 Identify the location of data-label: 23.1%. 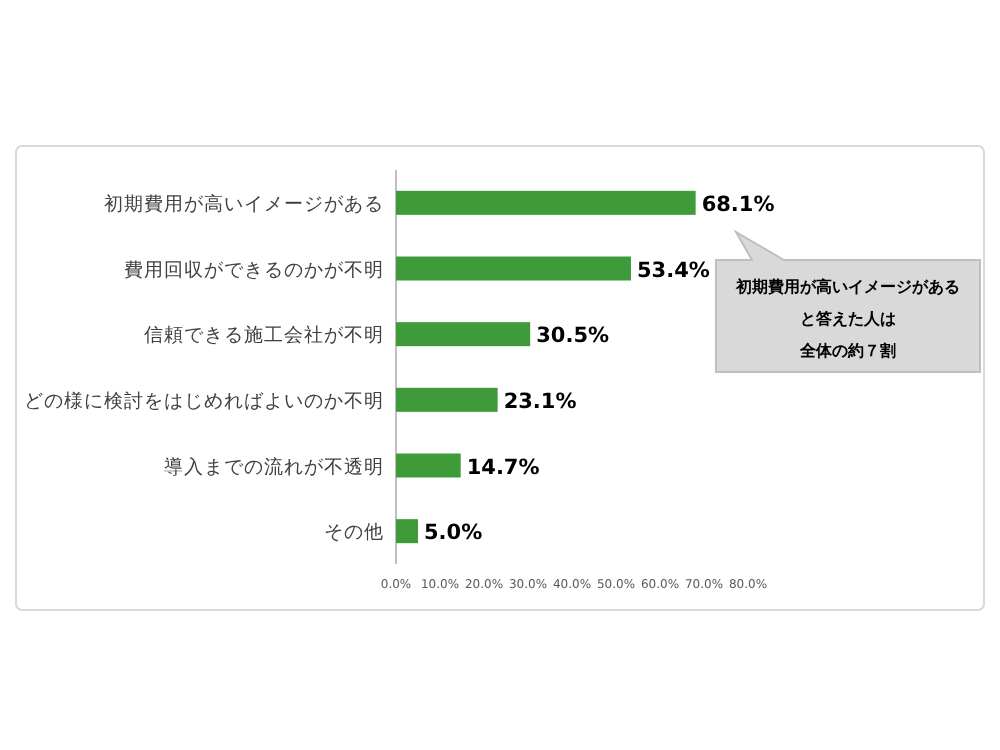
(540, 401).